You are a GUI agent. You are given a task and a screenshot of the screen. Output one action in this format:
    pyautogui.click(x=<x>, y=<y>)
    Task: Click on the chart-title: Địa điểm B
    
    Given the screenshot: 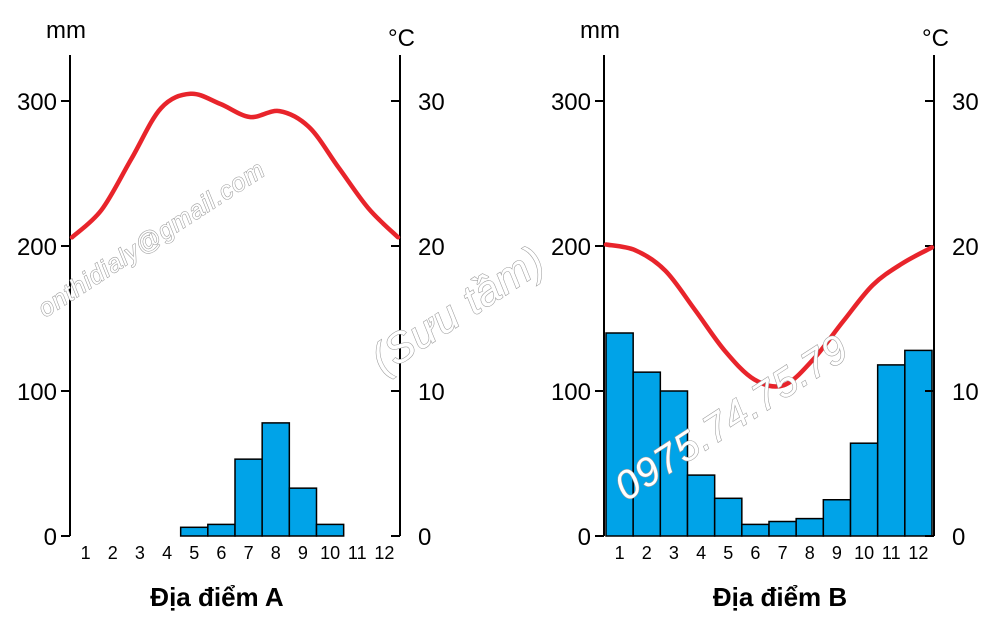 What is the action you would take?
    pyautogui.click(x=780, y=597)
    